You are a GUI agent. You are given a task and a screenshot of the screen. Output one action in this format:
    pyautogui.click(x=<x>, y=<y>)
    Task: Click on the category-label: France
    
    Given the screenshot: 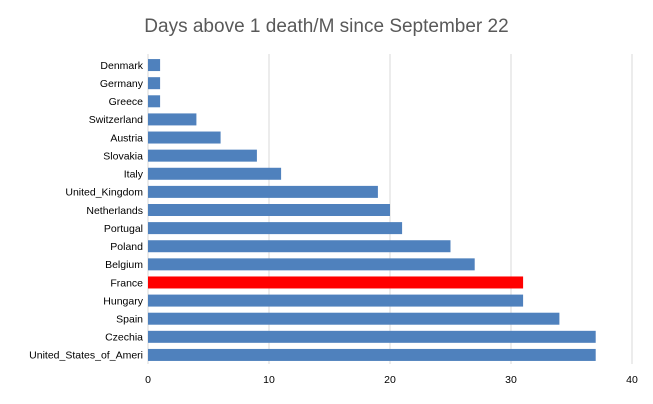 What is the action you would take?
    pyautogui.click(x=126, y=283)
    